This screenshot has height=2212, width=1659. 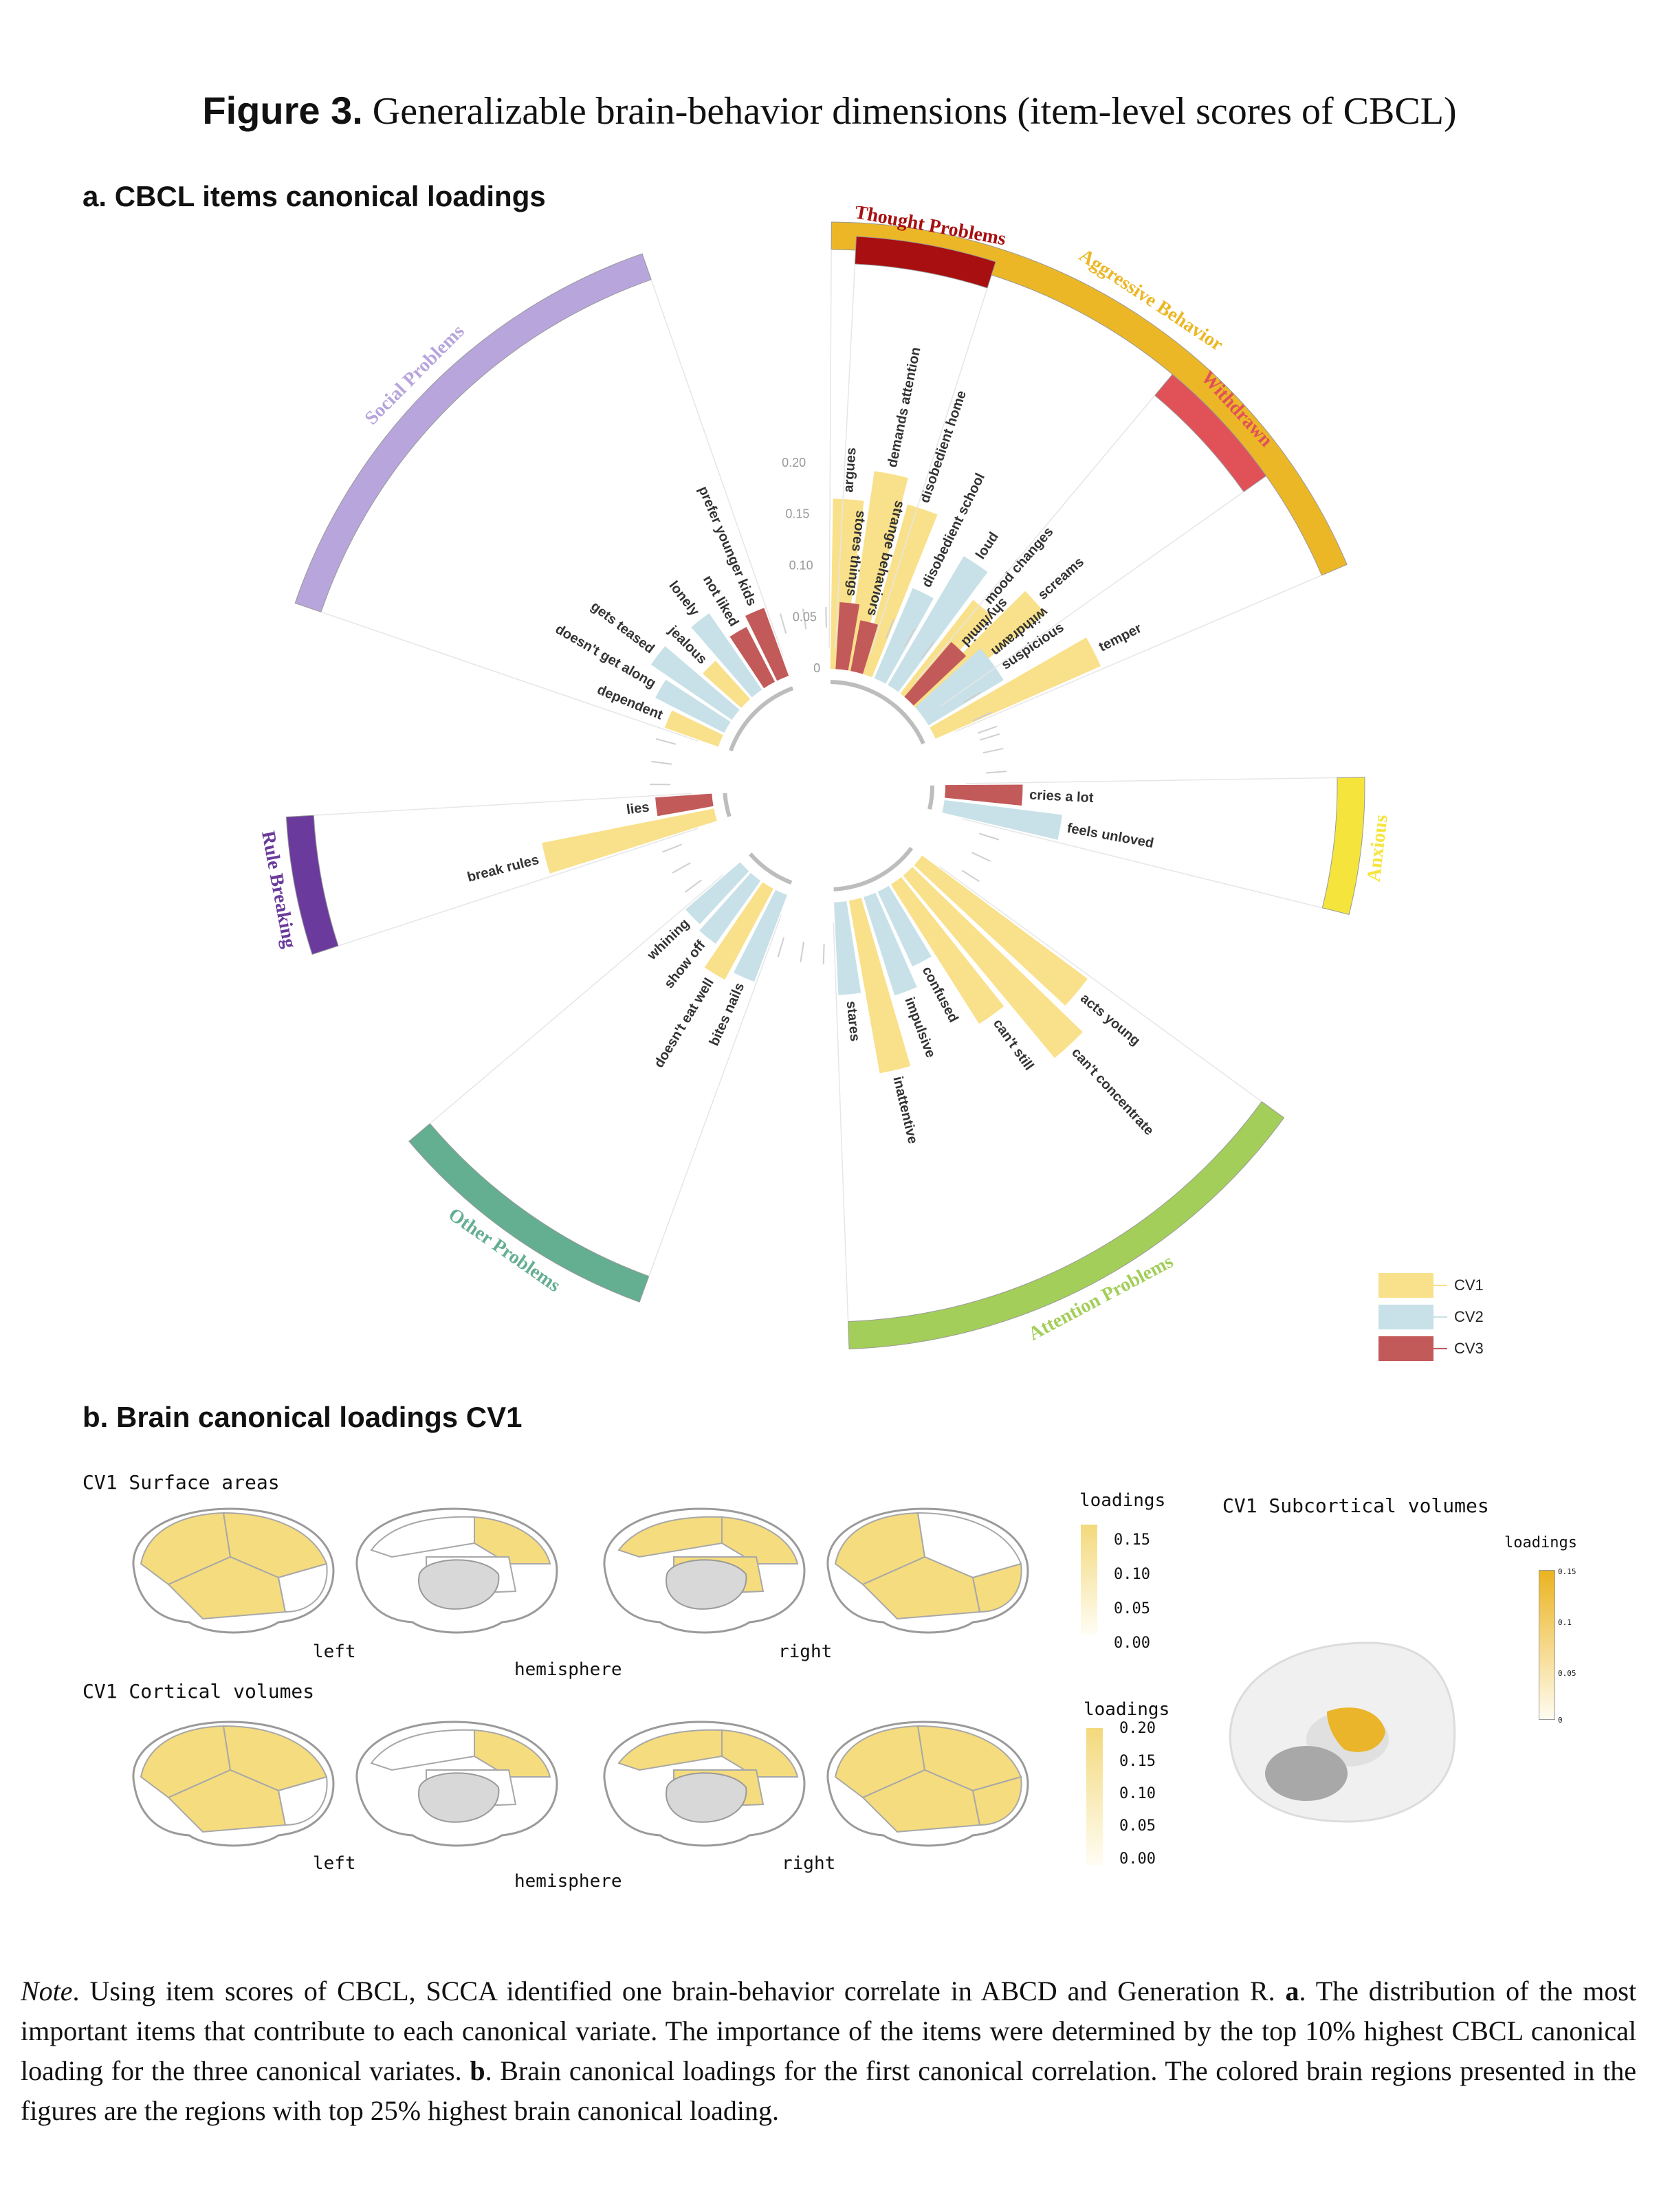 I want to click on item-label: bites nails, so click(x=727, y=1014).